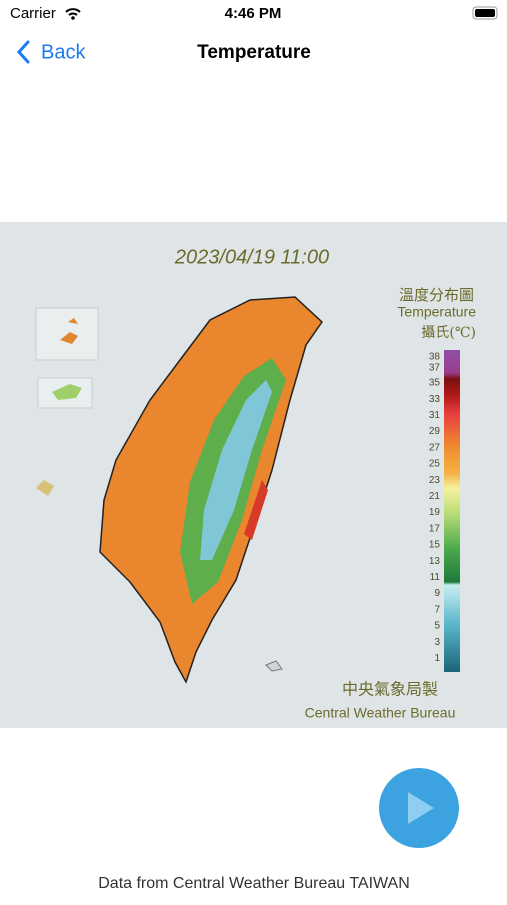 Image resolution: width=507 pixels, height=905 pixels. Describe the element at coordinates (256, 510) in the screenshot. I see `hot-zone` at that location.